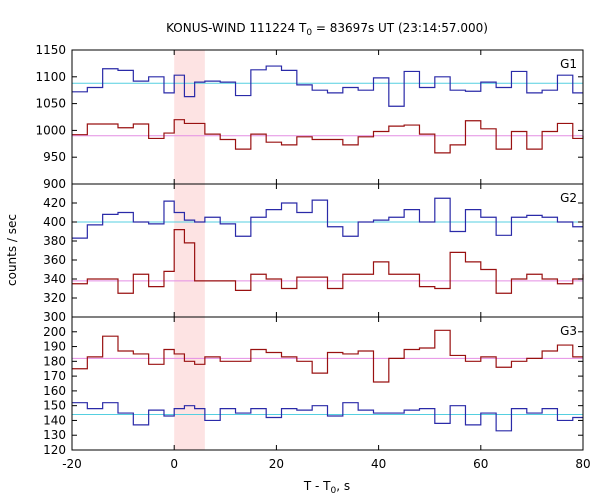 Image resolution: width=600 pixels, height=500 pixels. I want to click on highlight-layer, so click(189, 250).